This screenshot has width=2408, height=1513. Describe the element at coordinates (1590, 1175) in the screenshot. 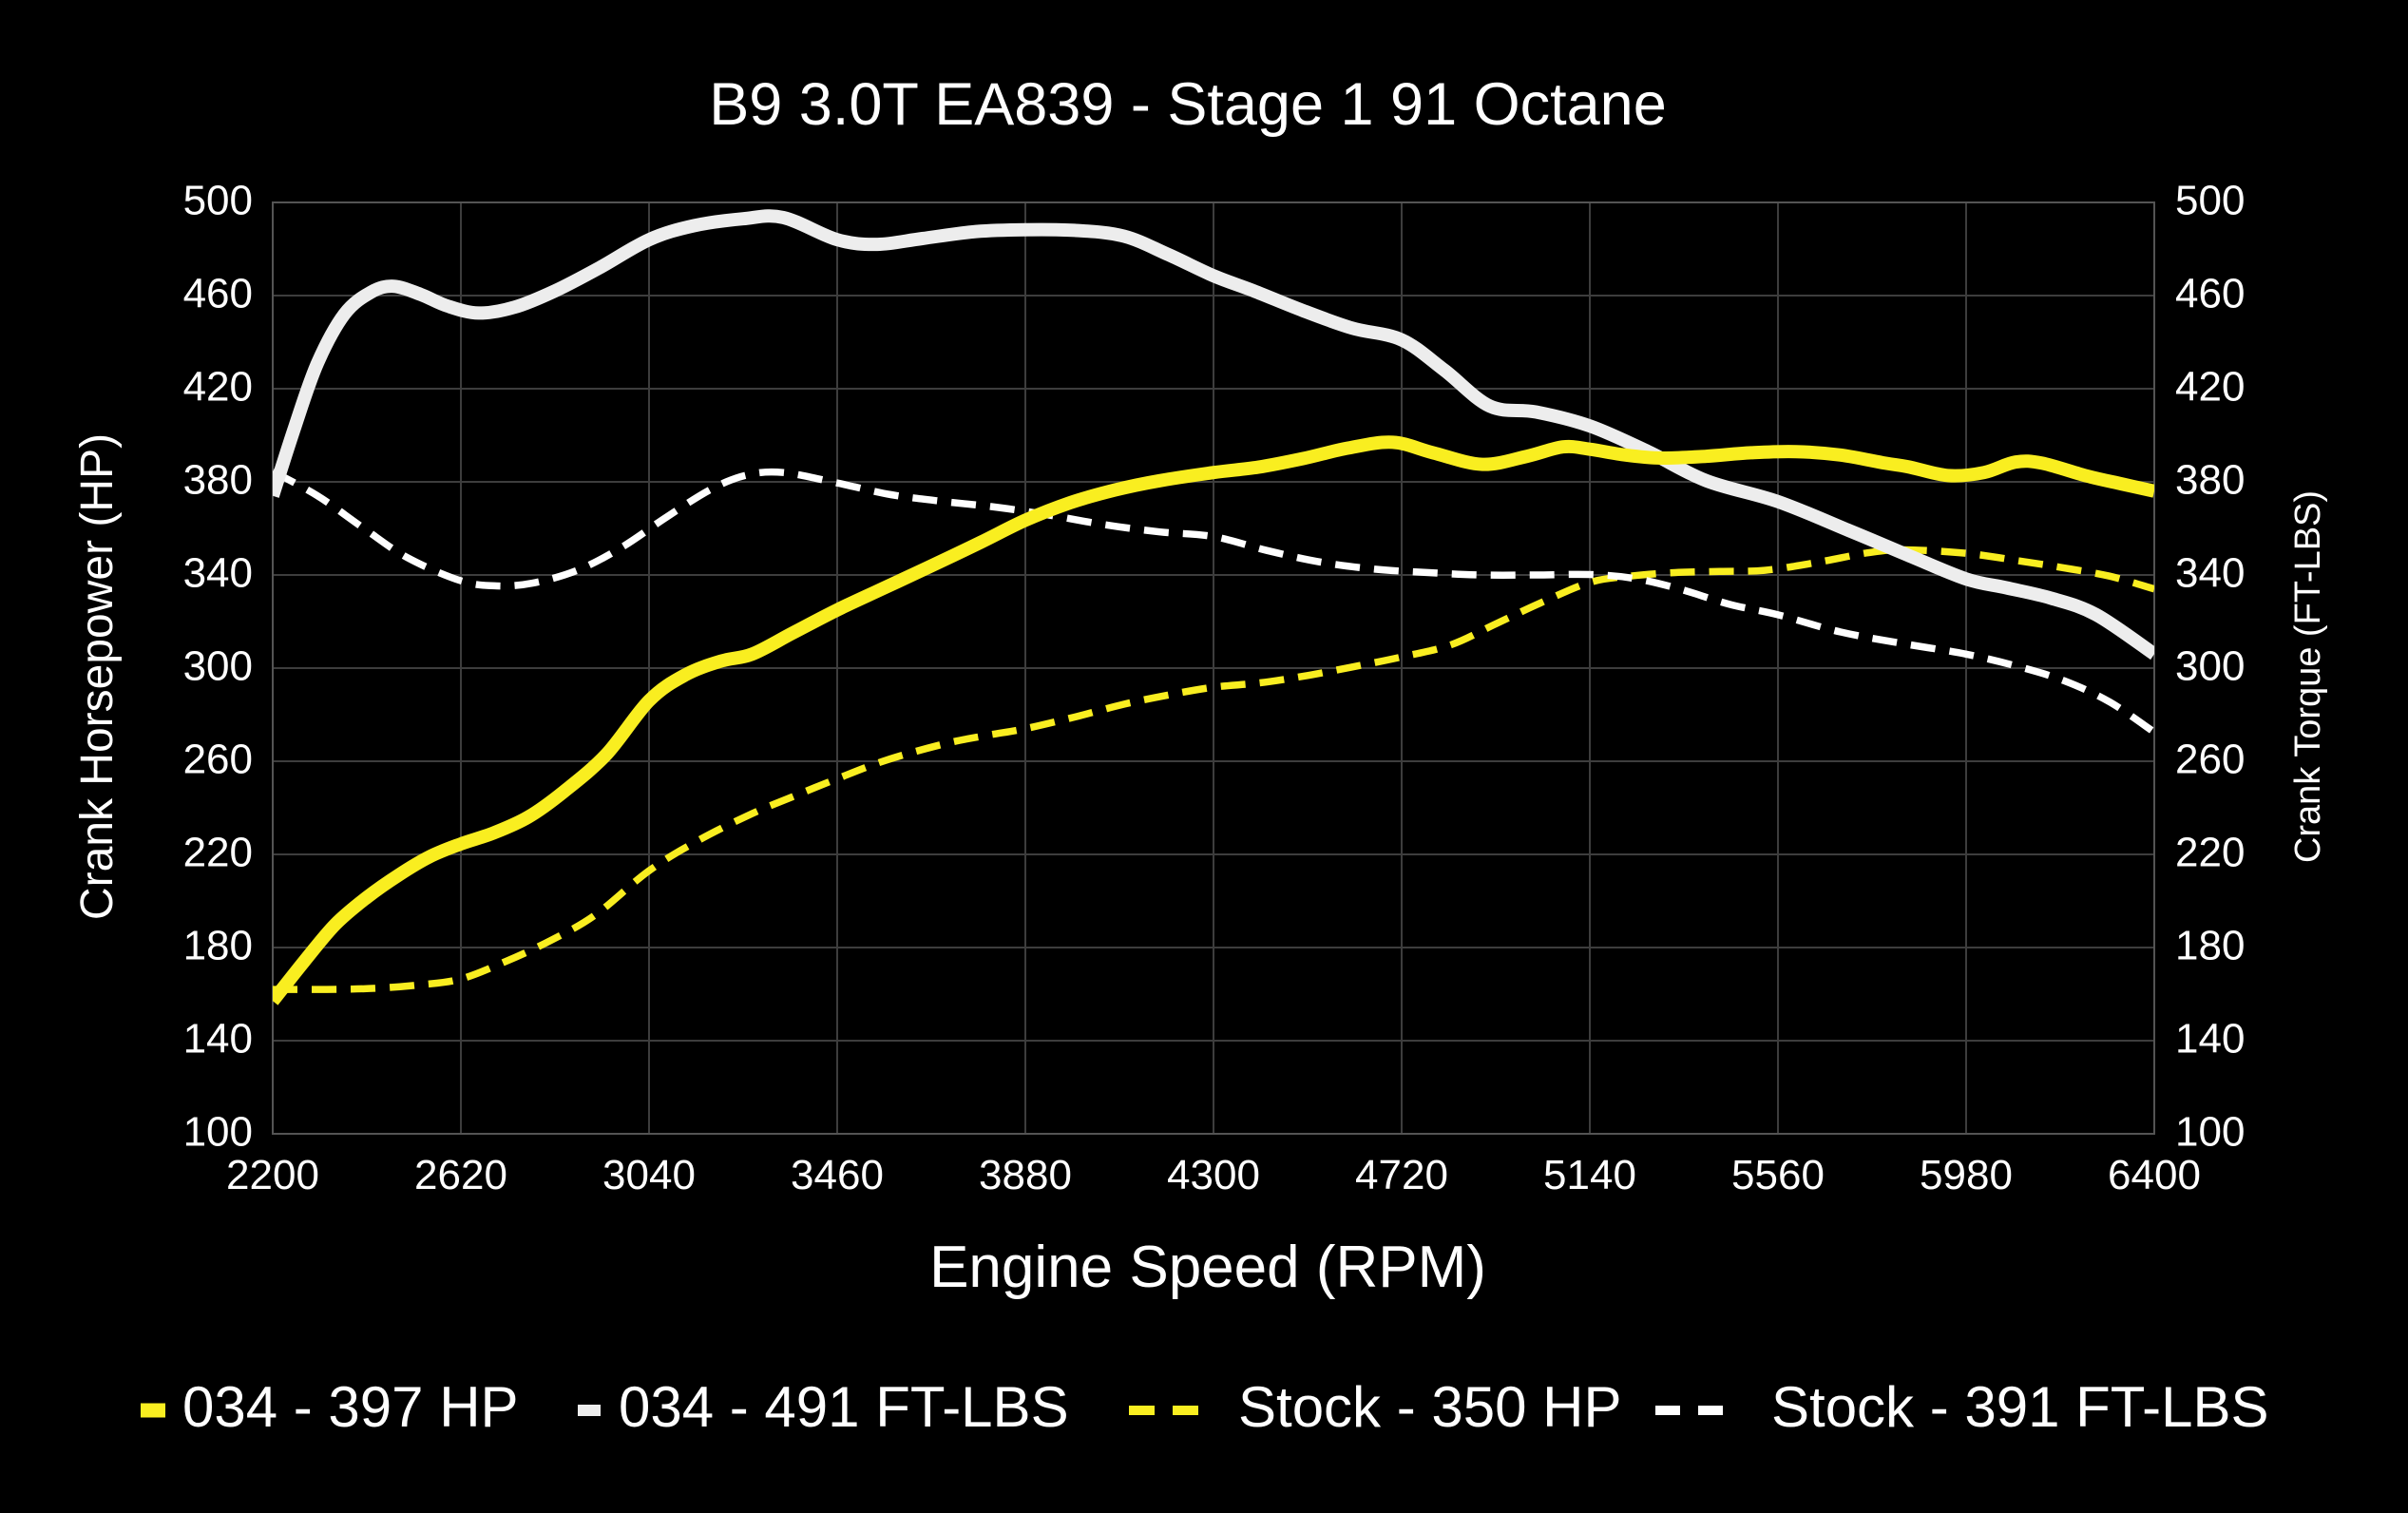

I see `svg-text: 5140` at that location.